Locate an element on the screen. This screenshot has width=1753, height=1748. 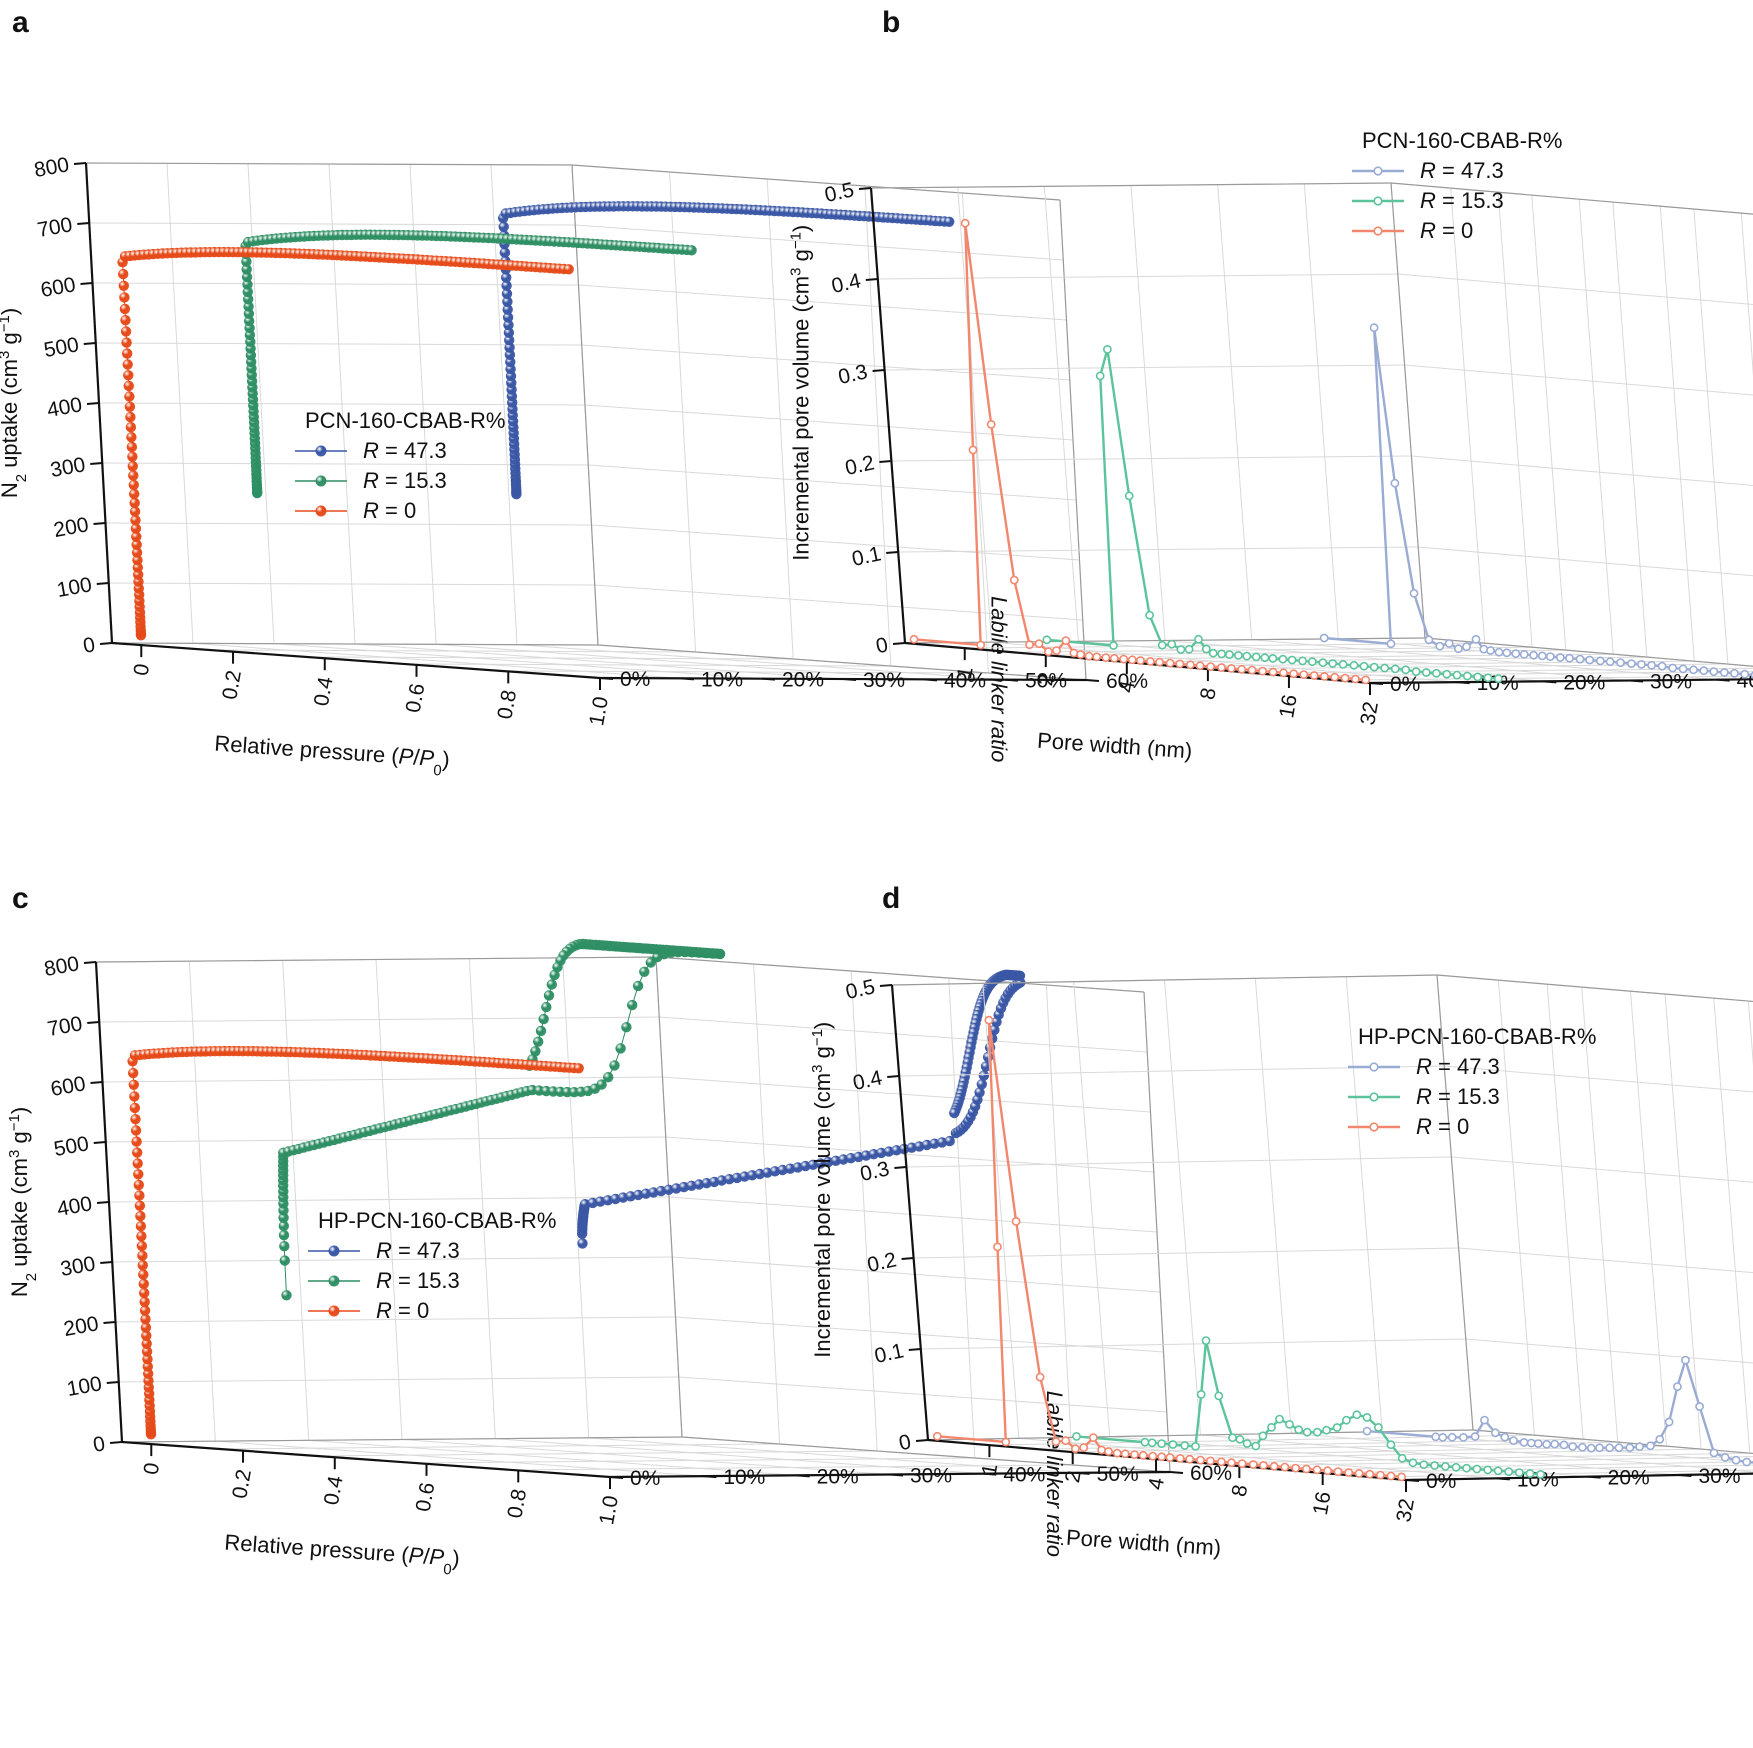
z-tick is located at coordinates (1723, 680).